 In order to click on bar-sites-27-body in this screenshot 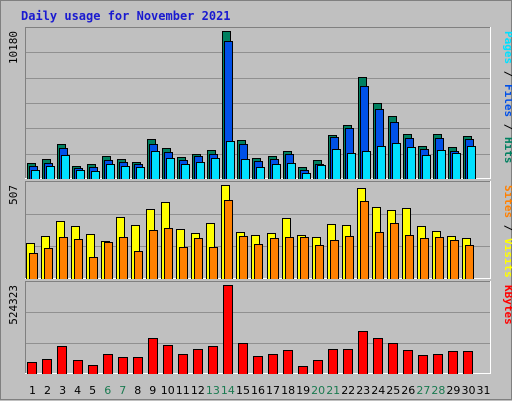, I will do `click(424, 258)`.